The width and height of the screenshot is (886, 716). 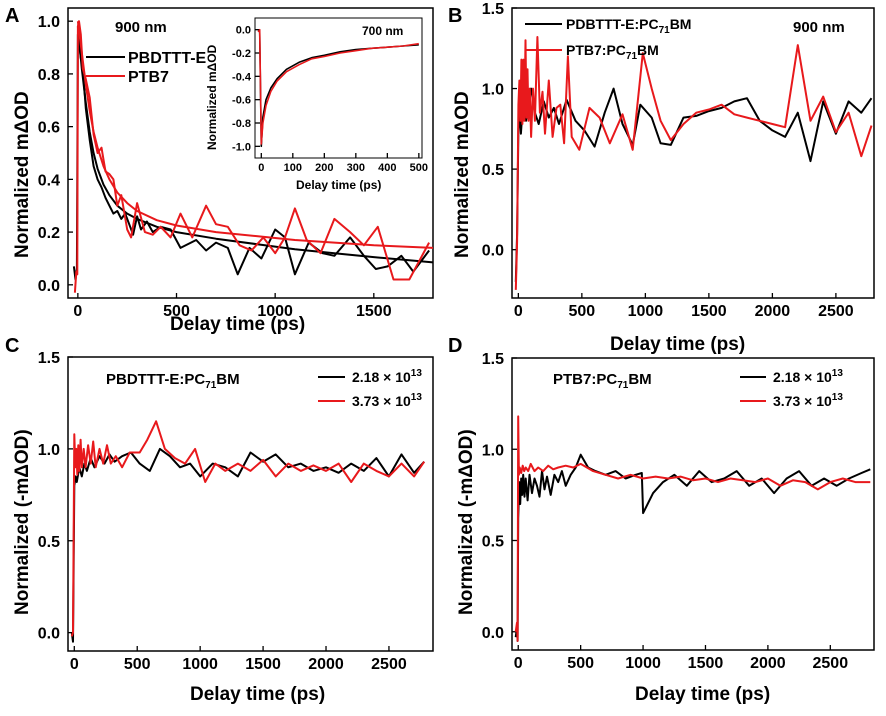 What do you see at coordinates (709, 311) in the screenshot?
I see `x-tick-label-b-3: 1500` at bounding box center [709, 311].